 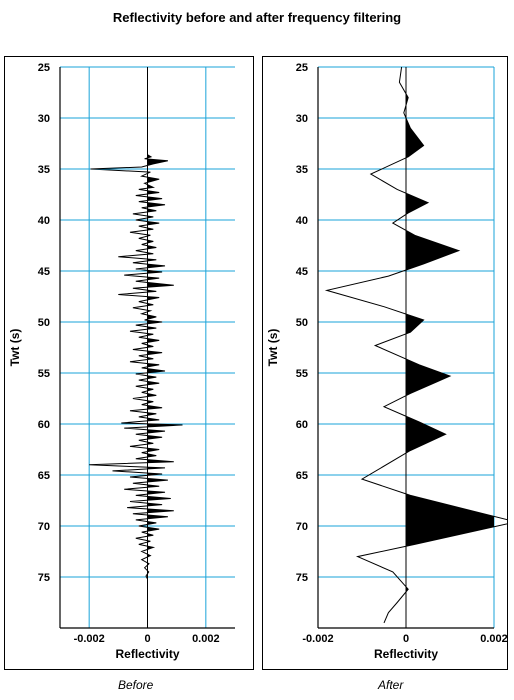 I want to click on reflectivity-trace, so click(x=136, y=324).